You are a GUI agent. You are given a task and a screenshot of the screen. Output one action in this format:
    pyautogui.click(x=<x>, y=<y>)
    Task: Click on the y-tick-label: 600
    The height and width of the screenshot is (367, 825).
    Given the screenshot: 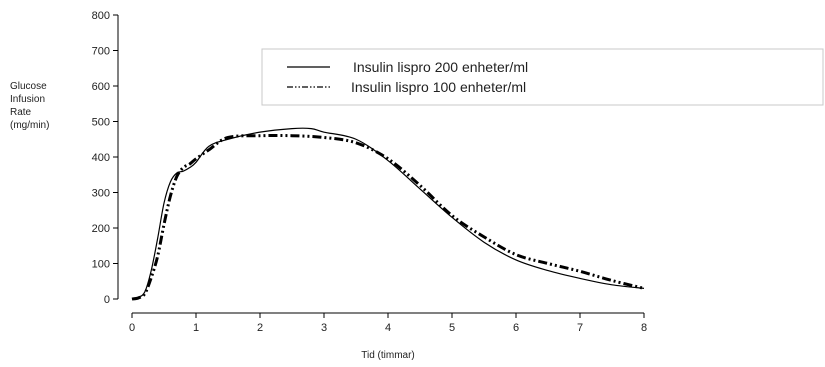 What is the action you would take?
    pyautogui.click(x=101, y=87)
    